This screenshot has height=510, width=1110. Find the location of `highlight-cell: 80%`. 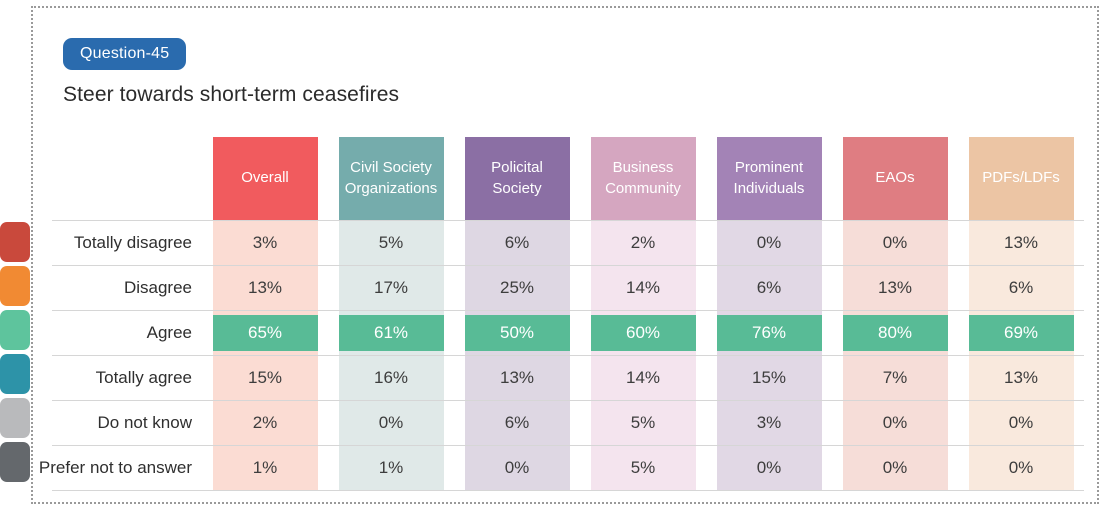

highlight-cell: 80% is located at coordinates (895, 333).